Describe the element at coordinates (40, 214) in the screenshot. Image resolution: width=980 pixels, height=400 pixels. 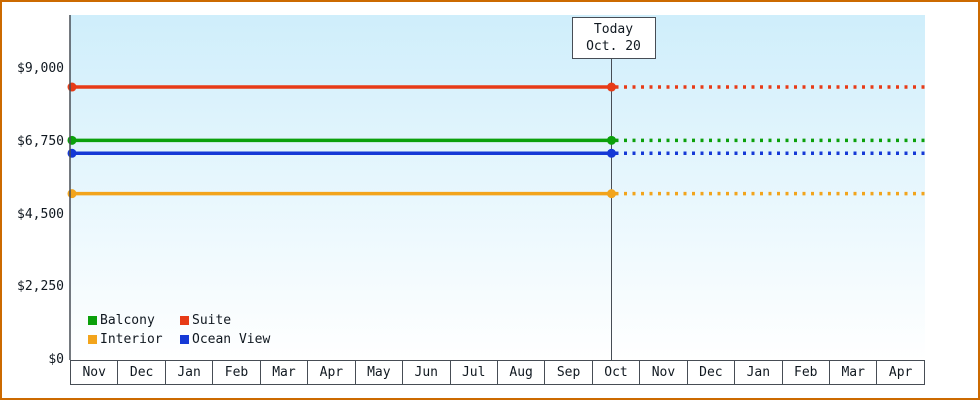
I see `y-axis-label: $4,500` at that location.